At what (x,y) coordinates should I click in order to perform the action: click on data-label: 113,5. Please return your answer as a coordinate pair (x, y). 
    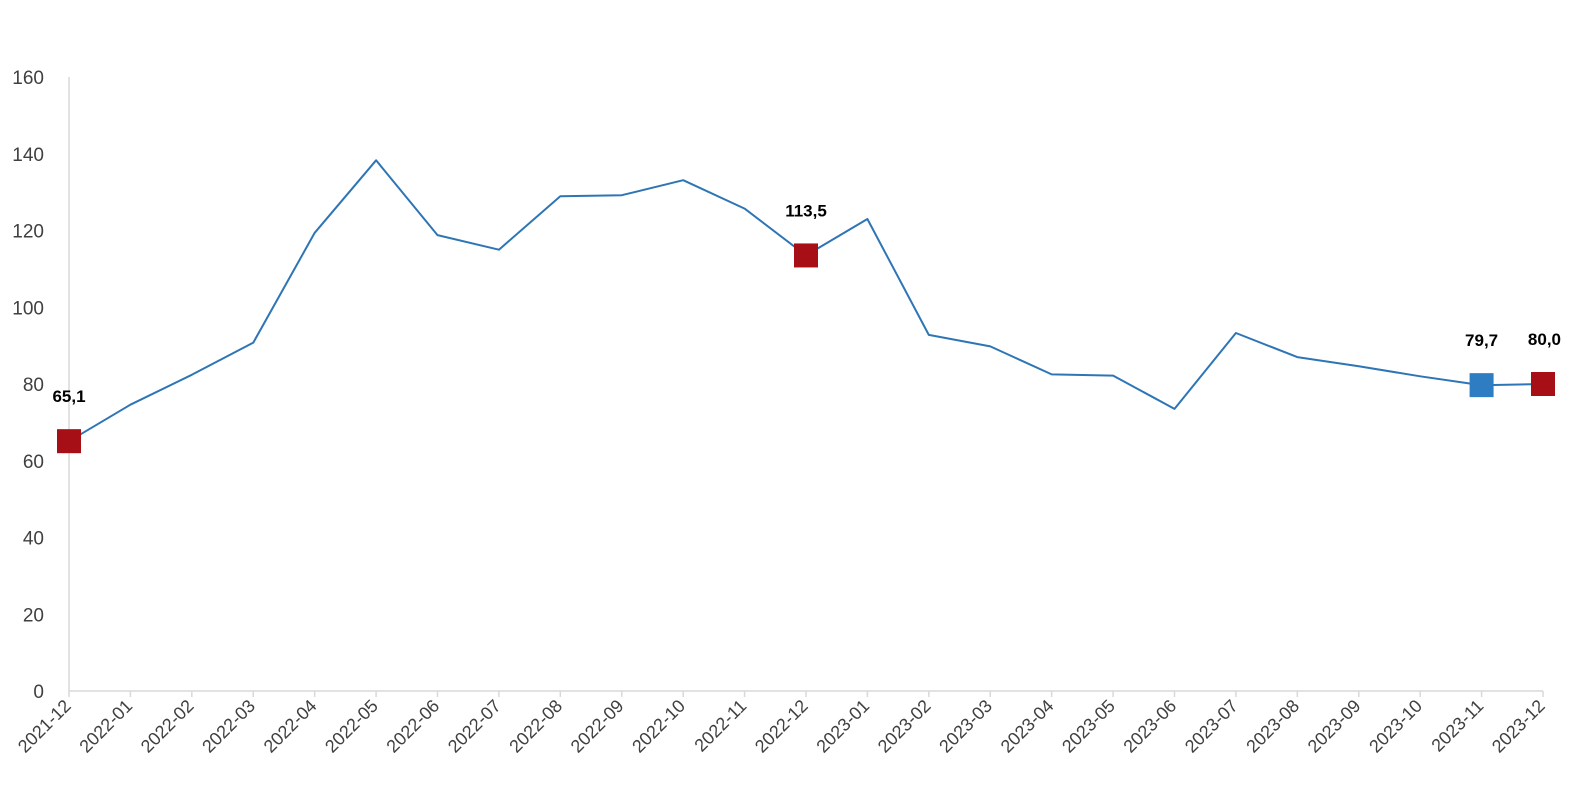
    Looking at the image, I should click on (806, 210).